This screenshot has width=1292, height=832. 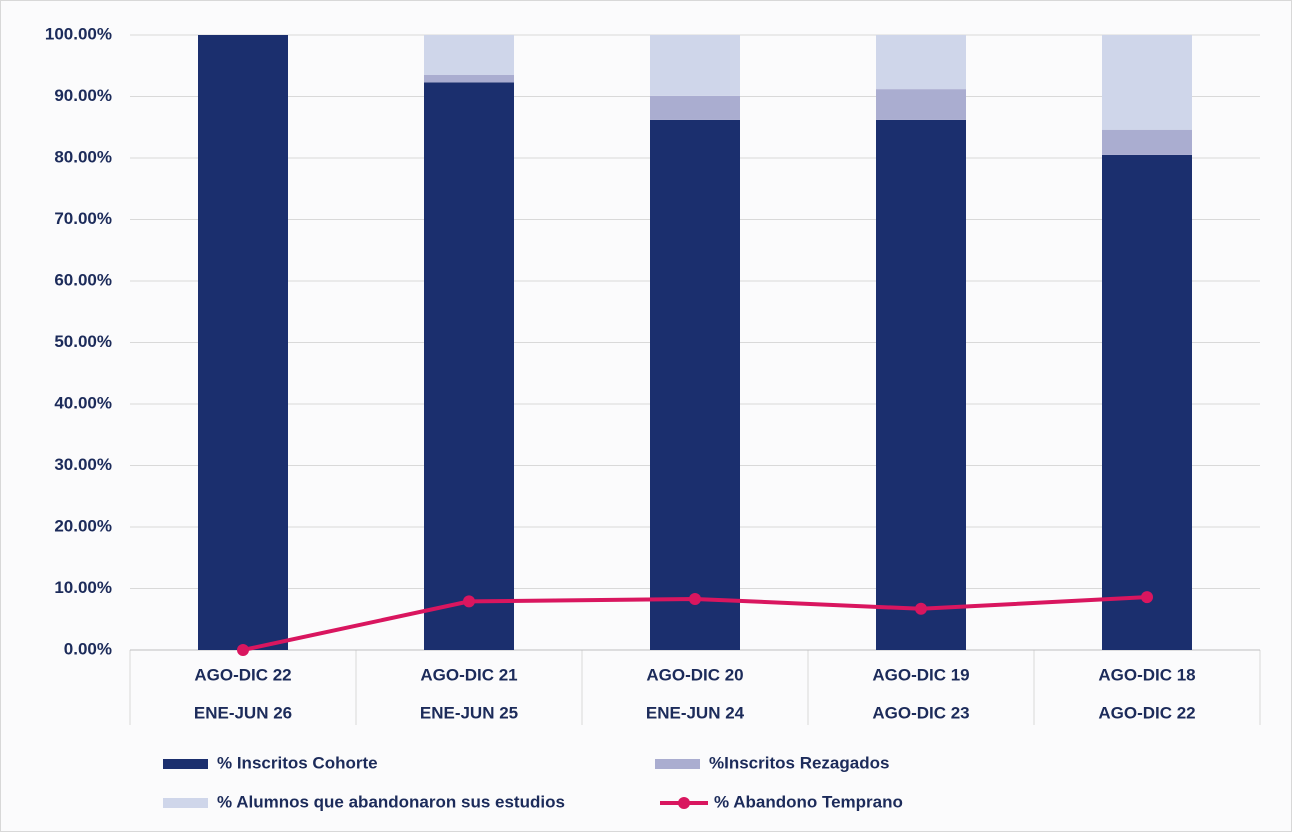 What do you see at coordinates (920, 674) in the screenshot?
I see `x-tick-label: AGO-DIC 19` at bounding box center [920, 674].